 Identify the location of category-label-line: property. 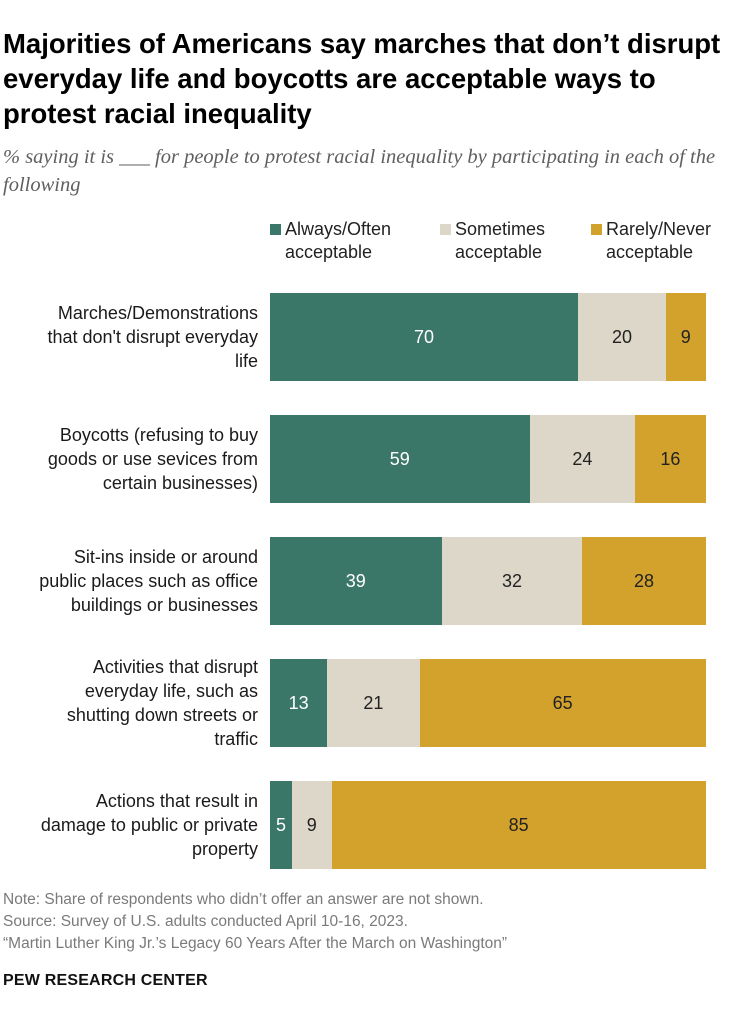
(224, 849).